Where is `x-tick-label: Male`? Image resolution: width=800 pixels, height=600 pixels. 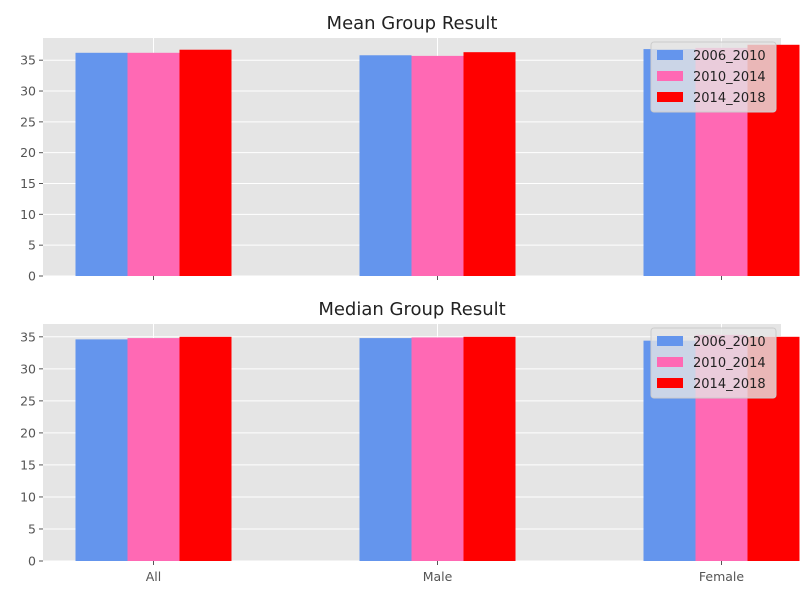 x-tick-label: Male is located at coordinates (438, 576).